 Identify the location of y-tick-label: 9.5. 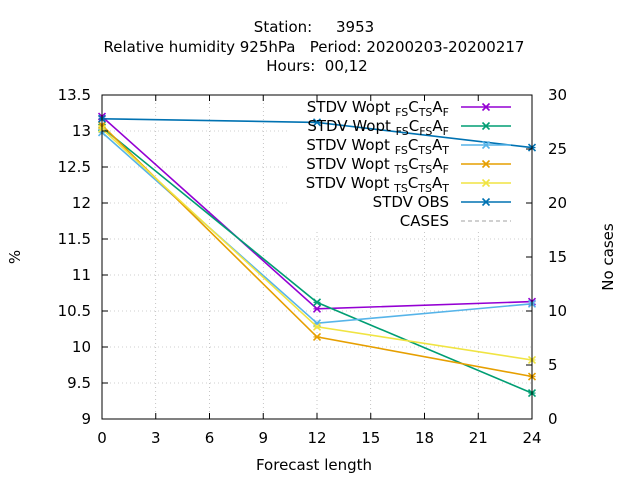
(79, 383).